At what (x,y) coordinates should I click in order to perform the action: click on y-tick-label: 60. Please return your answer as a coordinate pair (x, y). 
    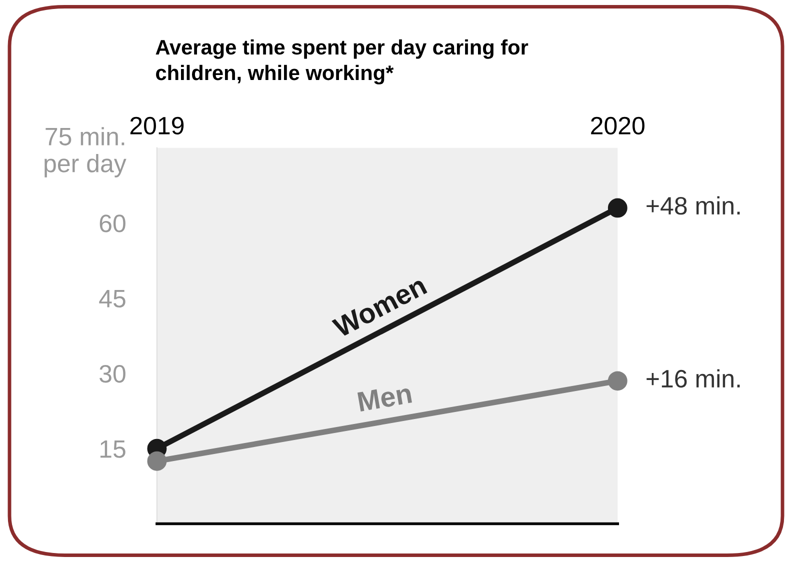
    Looking at the image, I should click on (113, 223).